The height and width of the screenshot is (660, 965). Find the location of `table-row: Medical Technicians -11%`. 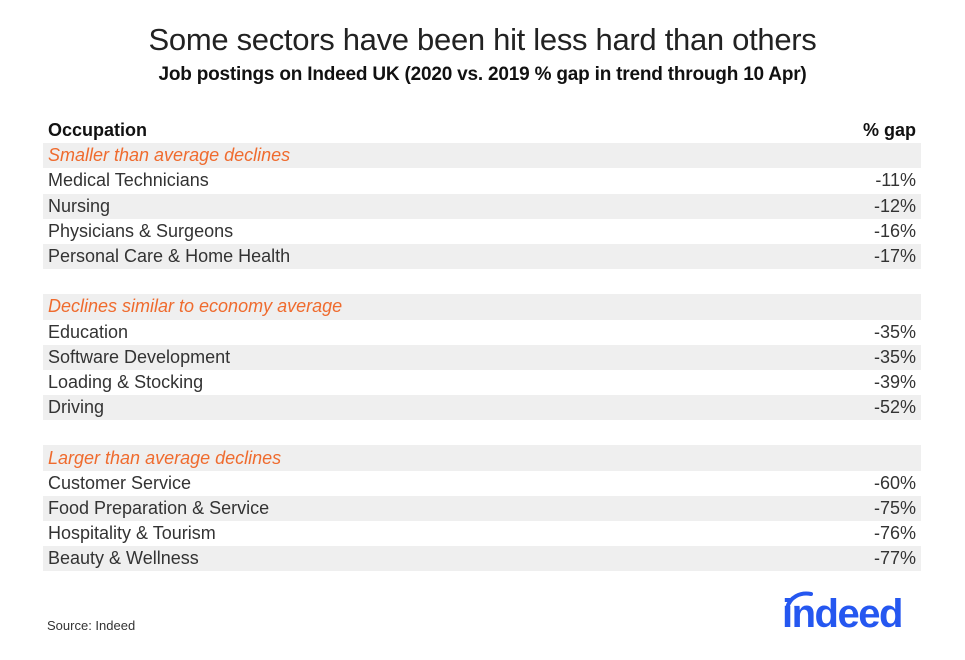

table-row: Medical Technicians -11% is located at coordinates (482, 180).